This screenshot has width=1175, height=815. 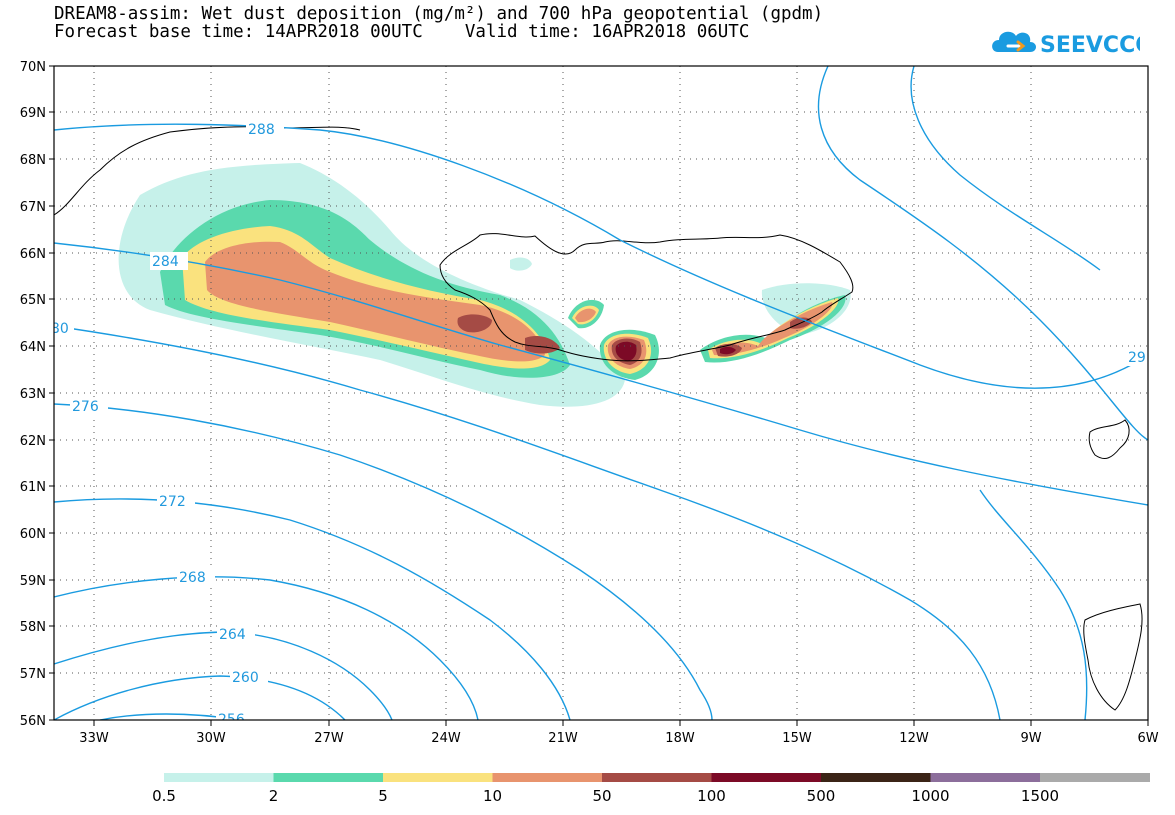 I want to click on lat-label: 62N, so click(x=33, y=441).